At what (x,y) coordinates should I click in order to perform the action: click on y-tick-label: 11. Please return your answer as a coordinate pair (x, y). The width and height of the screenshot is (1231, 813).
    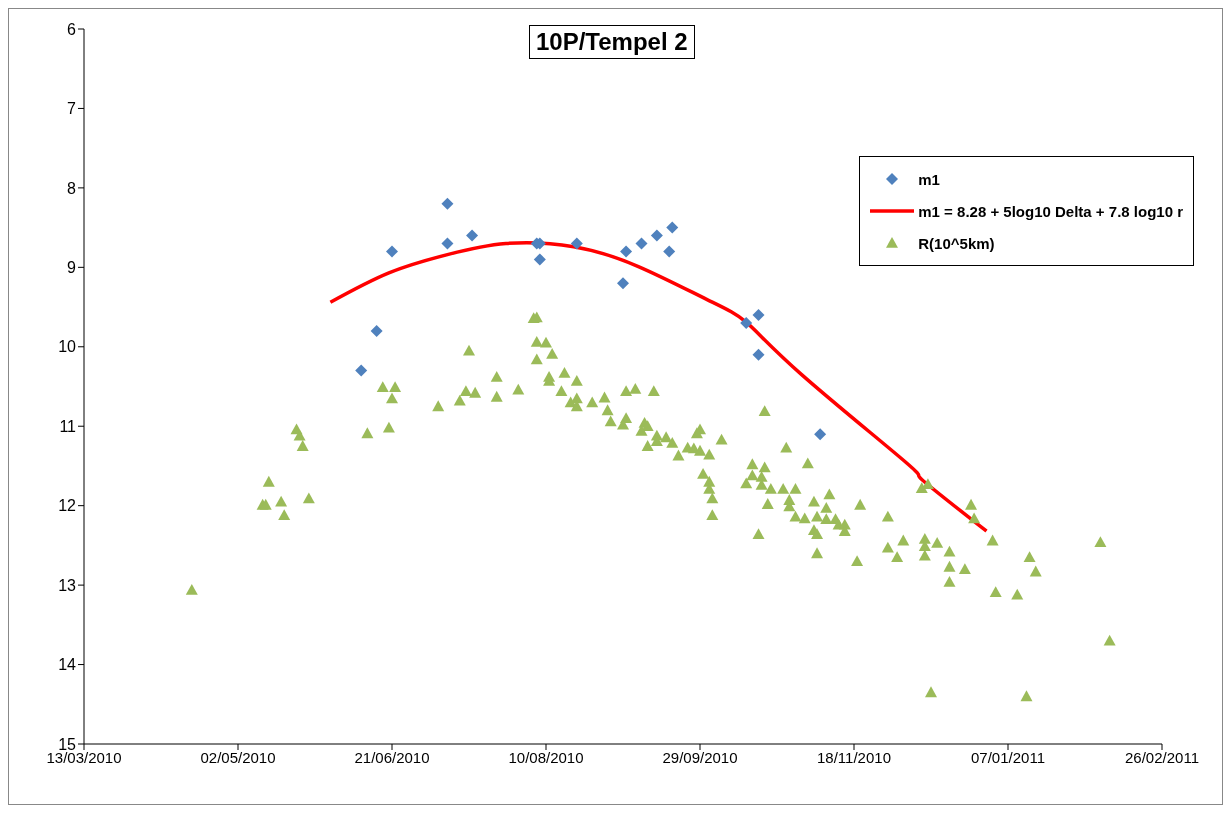
    Looking at the image, I should click on (68, 426).